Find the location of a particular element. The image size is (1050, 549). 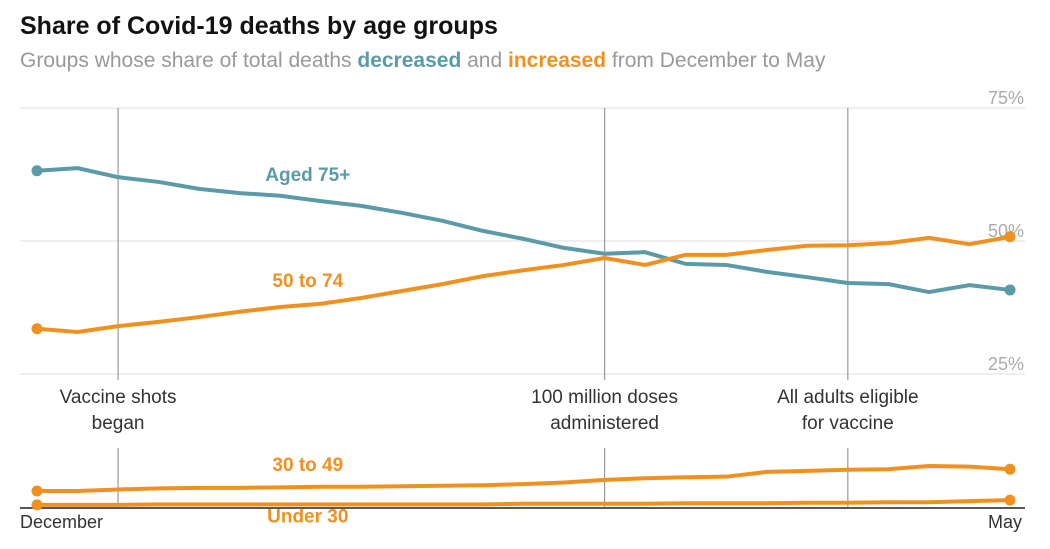

subtitle-part: and is located at coordinates (484, 60).